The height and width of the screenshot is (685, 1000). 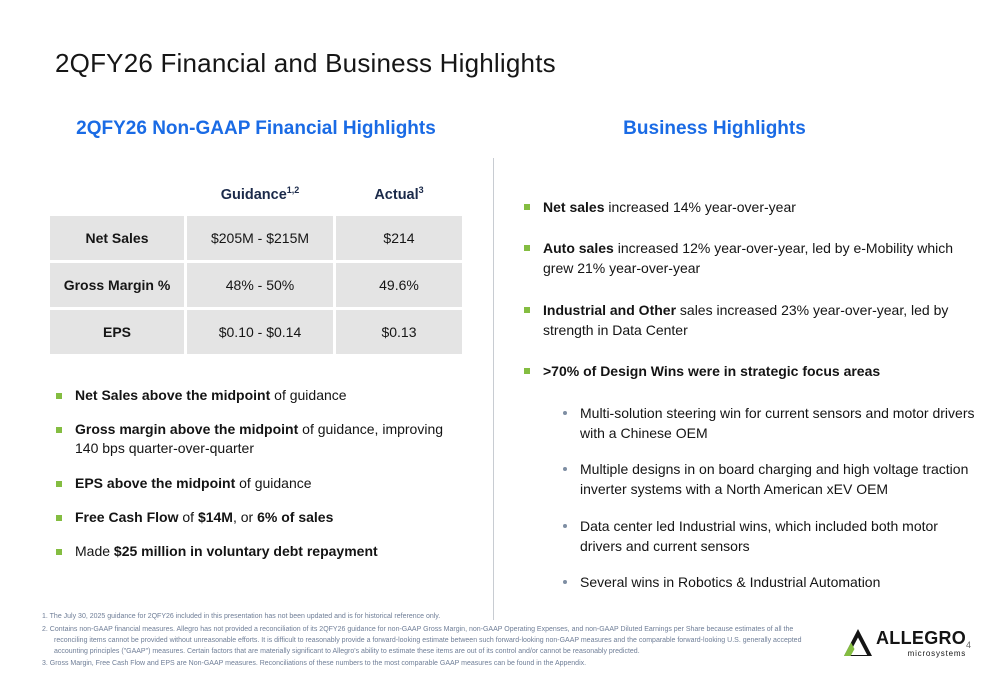 I want to click on list-item: Net Sales above the midpoint of guidance, so click(x=256, y=395).